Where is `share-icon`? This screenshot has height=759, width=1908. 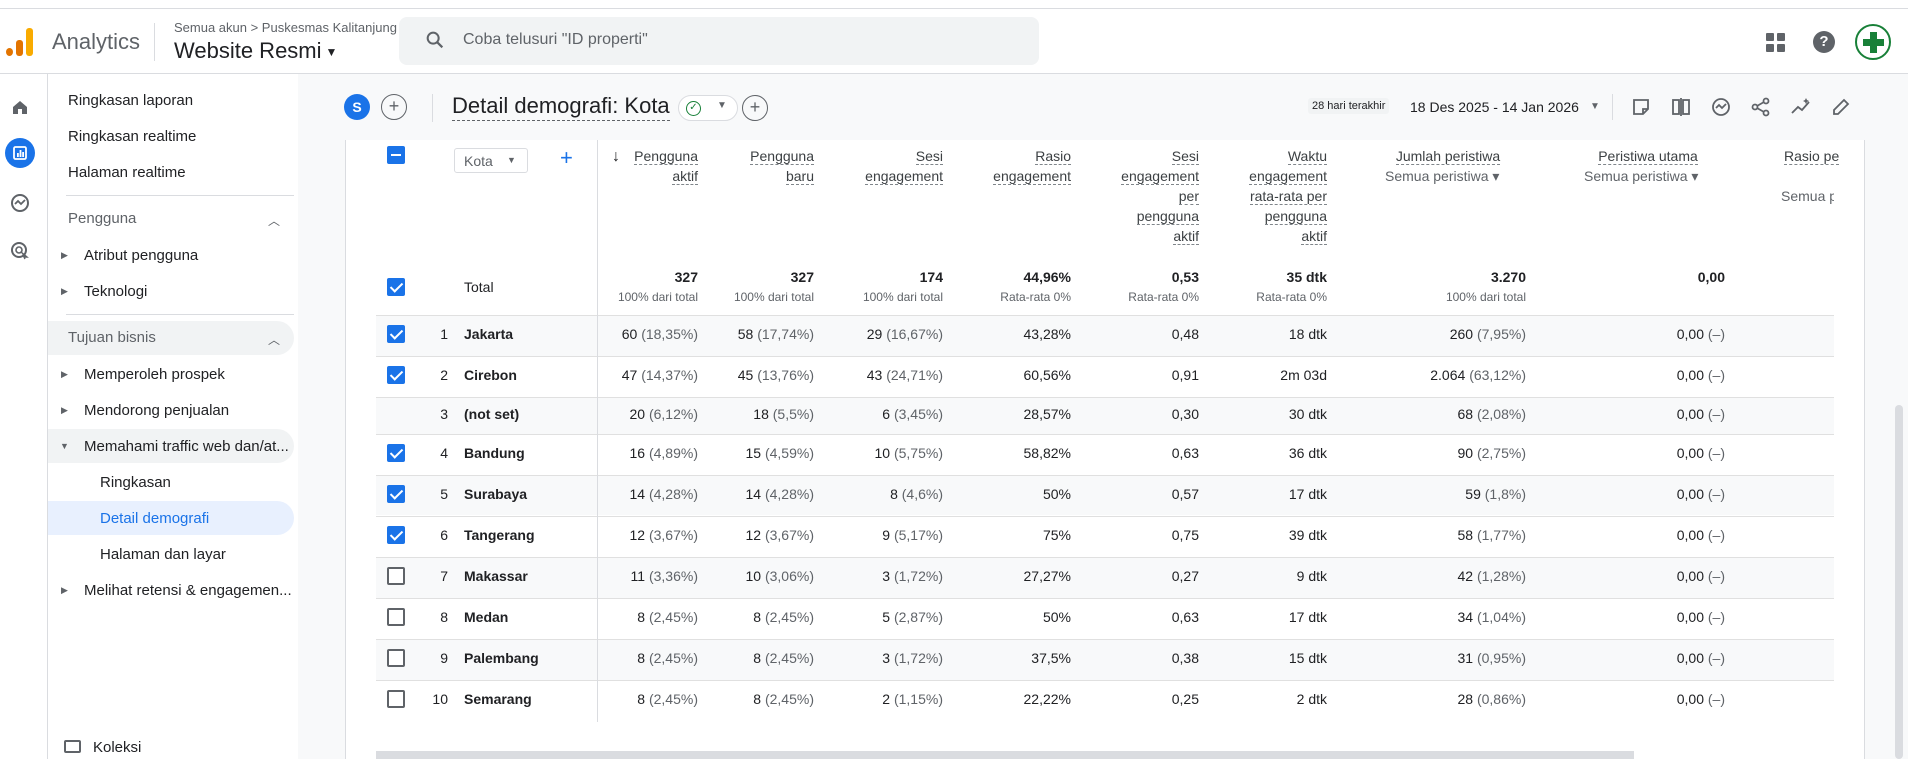
share-icon is located at coordinates (1761, 107).